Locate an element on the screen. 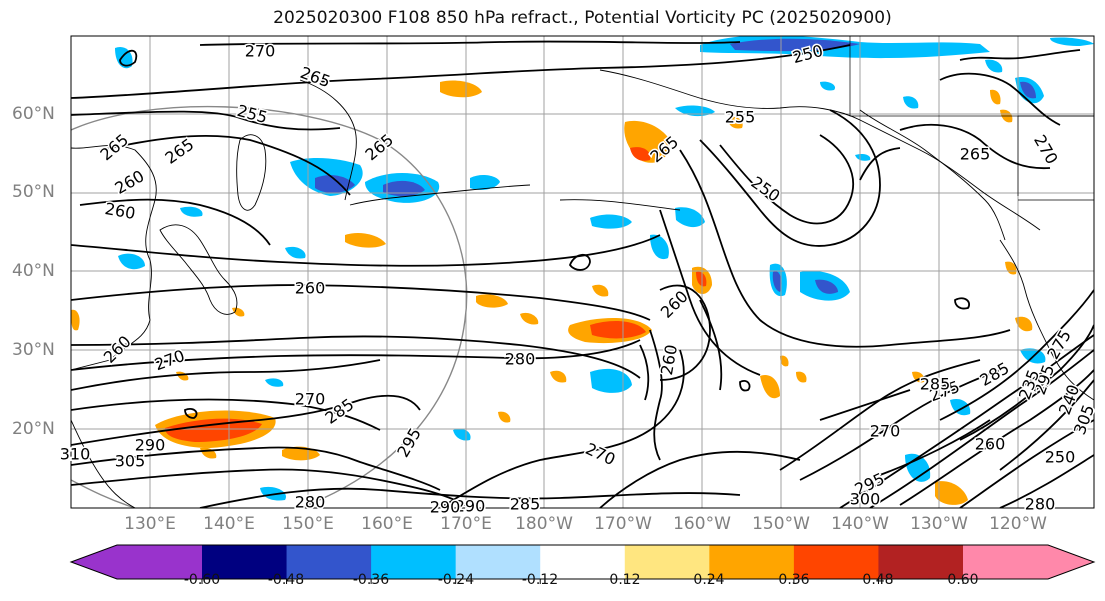 The height and width of the screenshot is (601, 1105). colorbar-tick-label: -0.48 is located at coordinates (286, 580).